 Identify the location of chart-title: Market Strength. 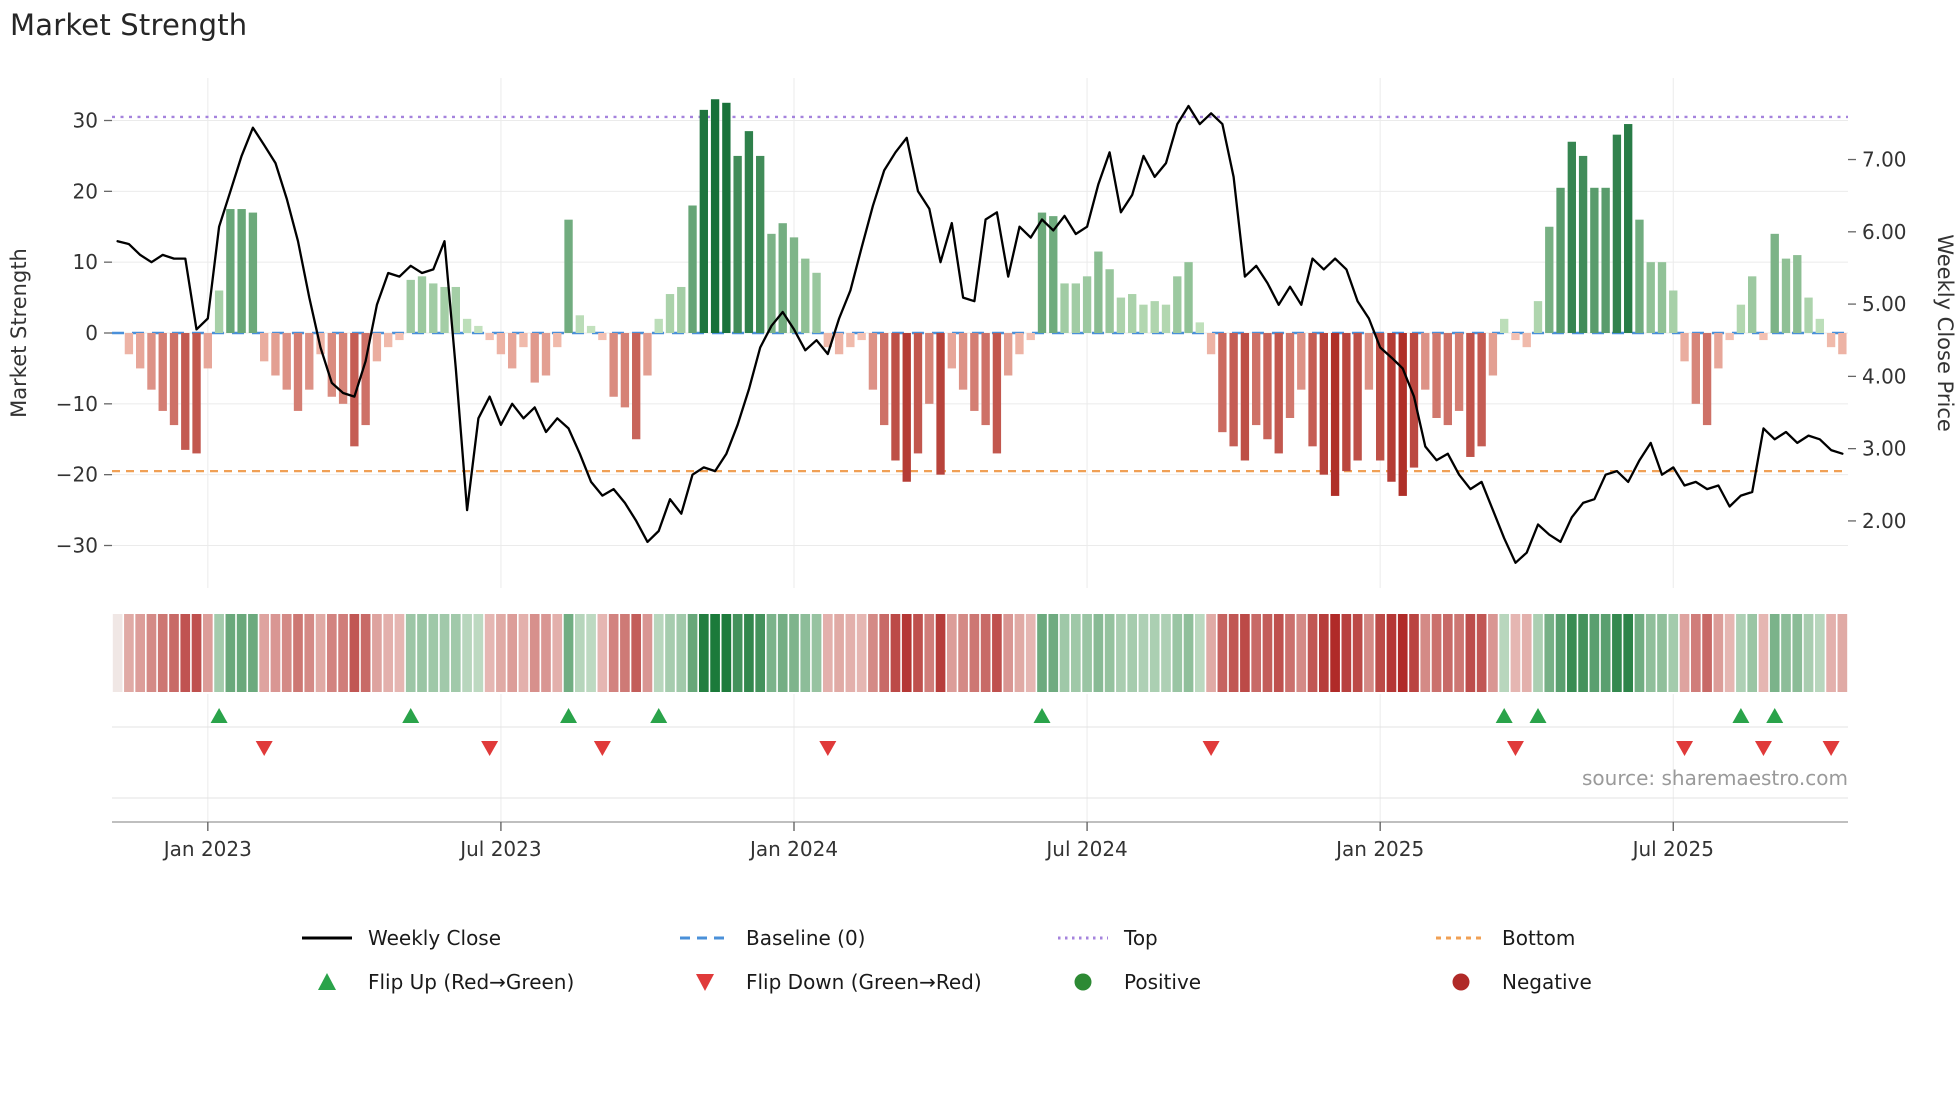
(129, 25).